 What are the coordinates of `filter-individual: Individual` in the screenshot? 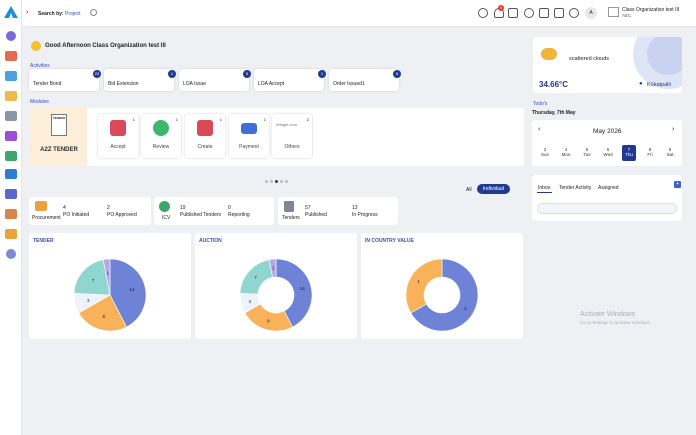 It's located at (493, 189).